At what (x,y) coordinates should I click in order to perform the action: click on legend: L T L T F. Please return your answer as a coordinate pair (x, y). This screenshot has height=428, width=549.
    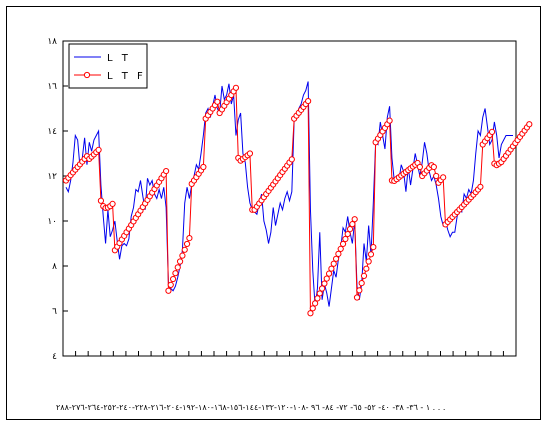
    Looking at the image, I should click on (108, 66).